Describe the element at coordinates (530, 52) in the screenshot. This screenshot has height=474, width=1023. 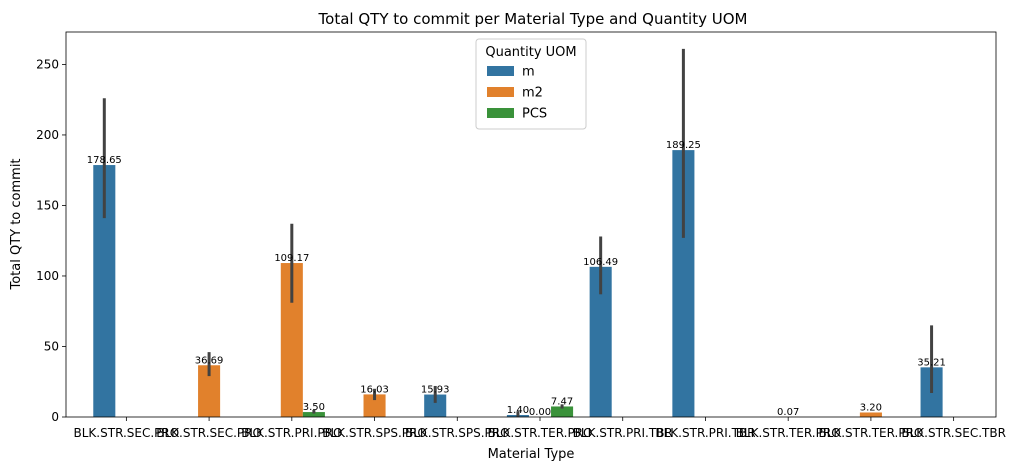
I see `legend-title: Quantity UOM` at that location.